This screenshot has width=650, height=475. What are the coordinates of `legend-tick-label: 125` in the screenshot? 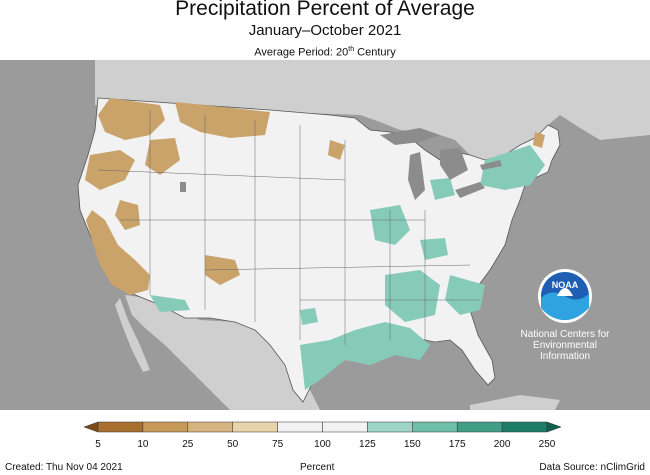 It's located at (367, 444).